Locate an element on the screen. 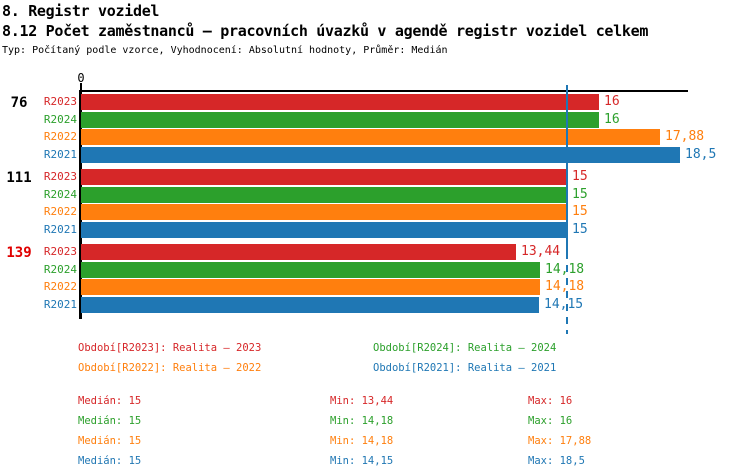 This screenshot has height=476, width=750. bar-value-label: 13,44 is located at coordinates (541, 251).